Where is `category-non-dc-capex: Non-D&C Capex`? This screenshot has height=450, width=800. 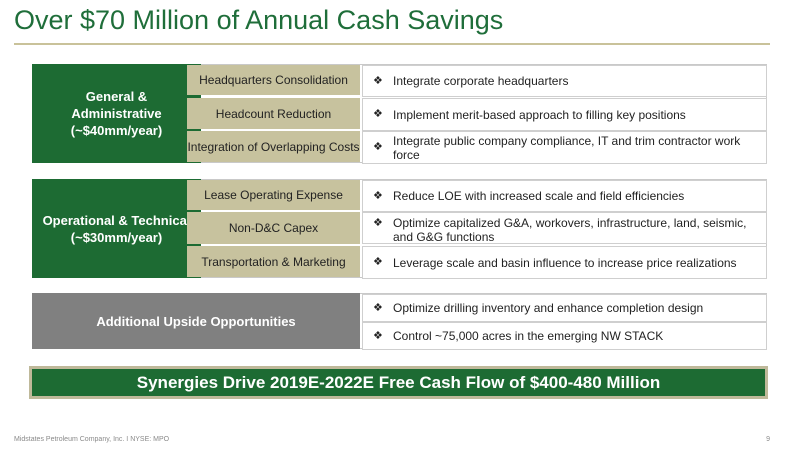
category-non-dc-capex: Non-D&C Capex is located at coordinates (273, 228).